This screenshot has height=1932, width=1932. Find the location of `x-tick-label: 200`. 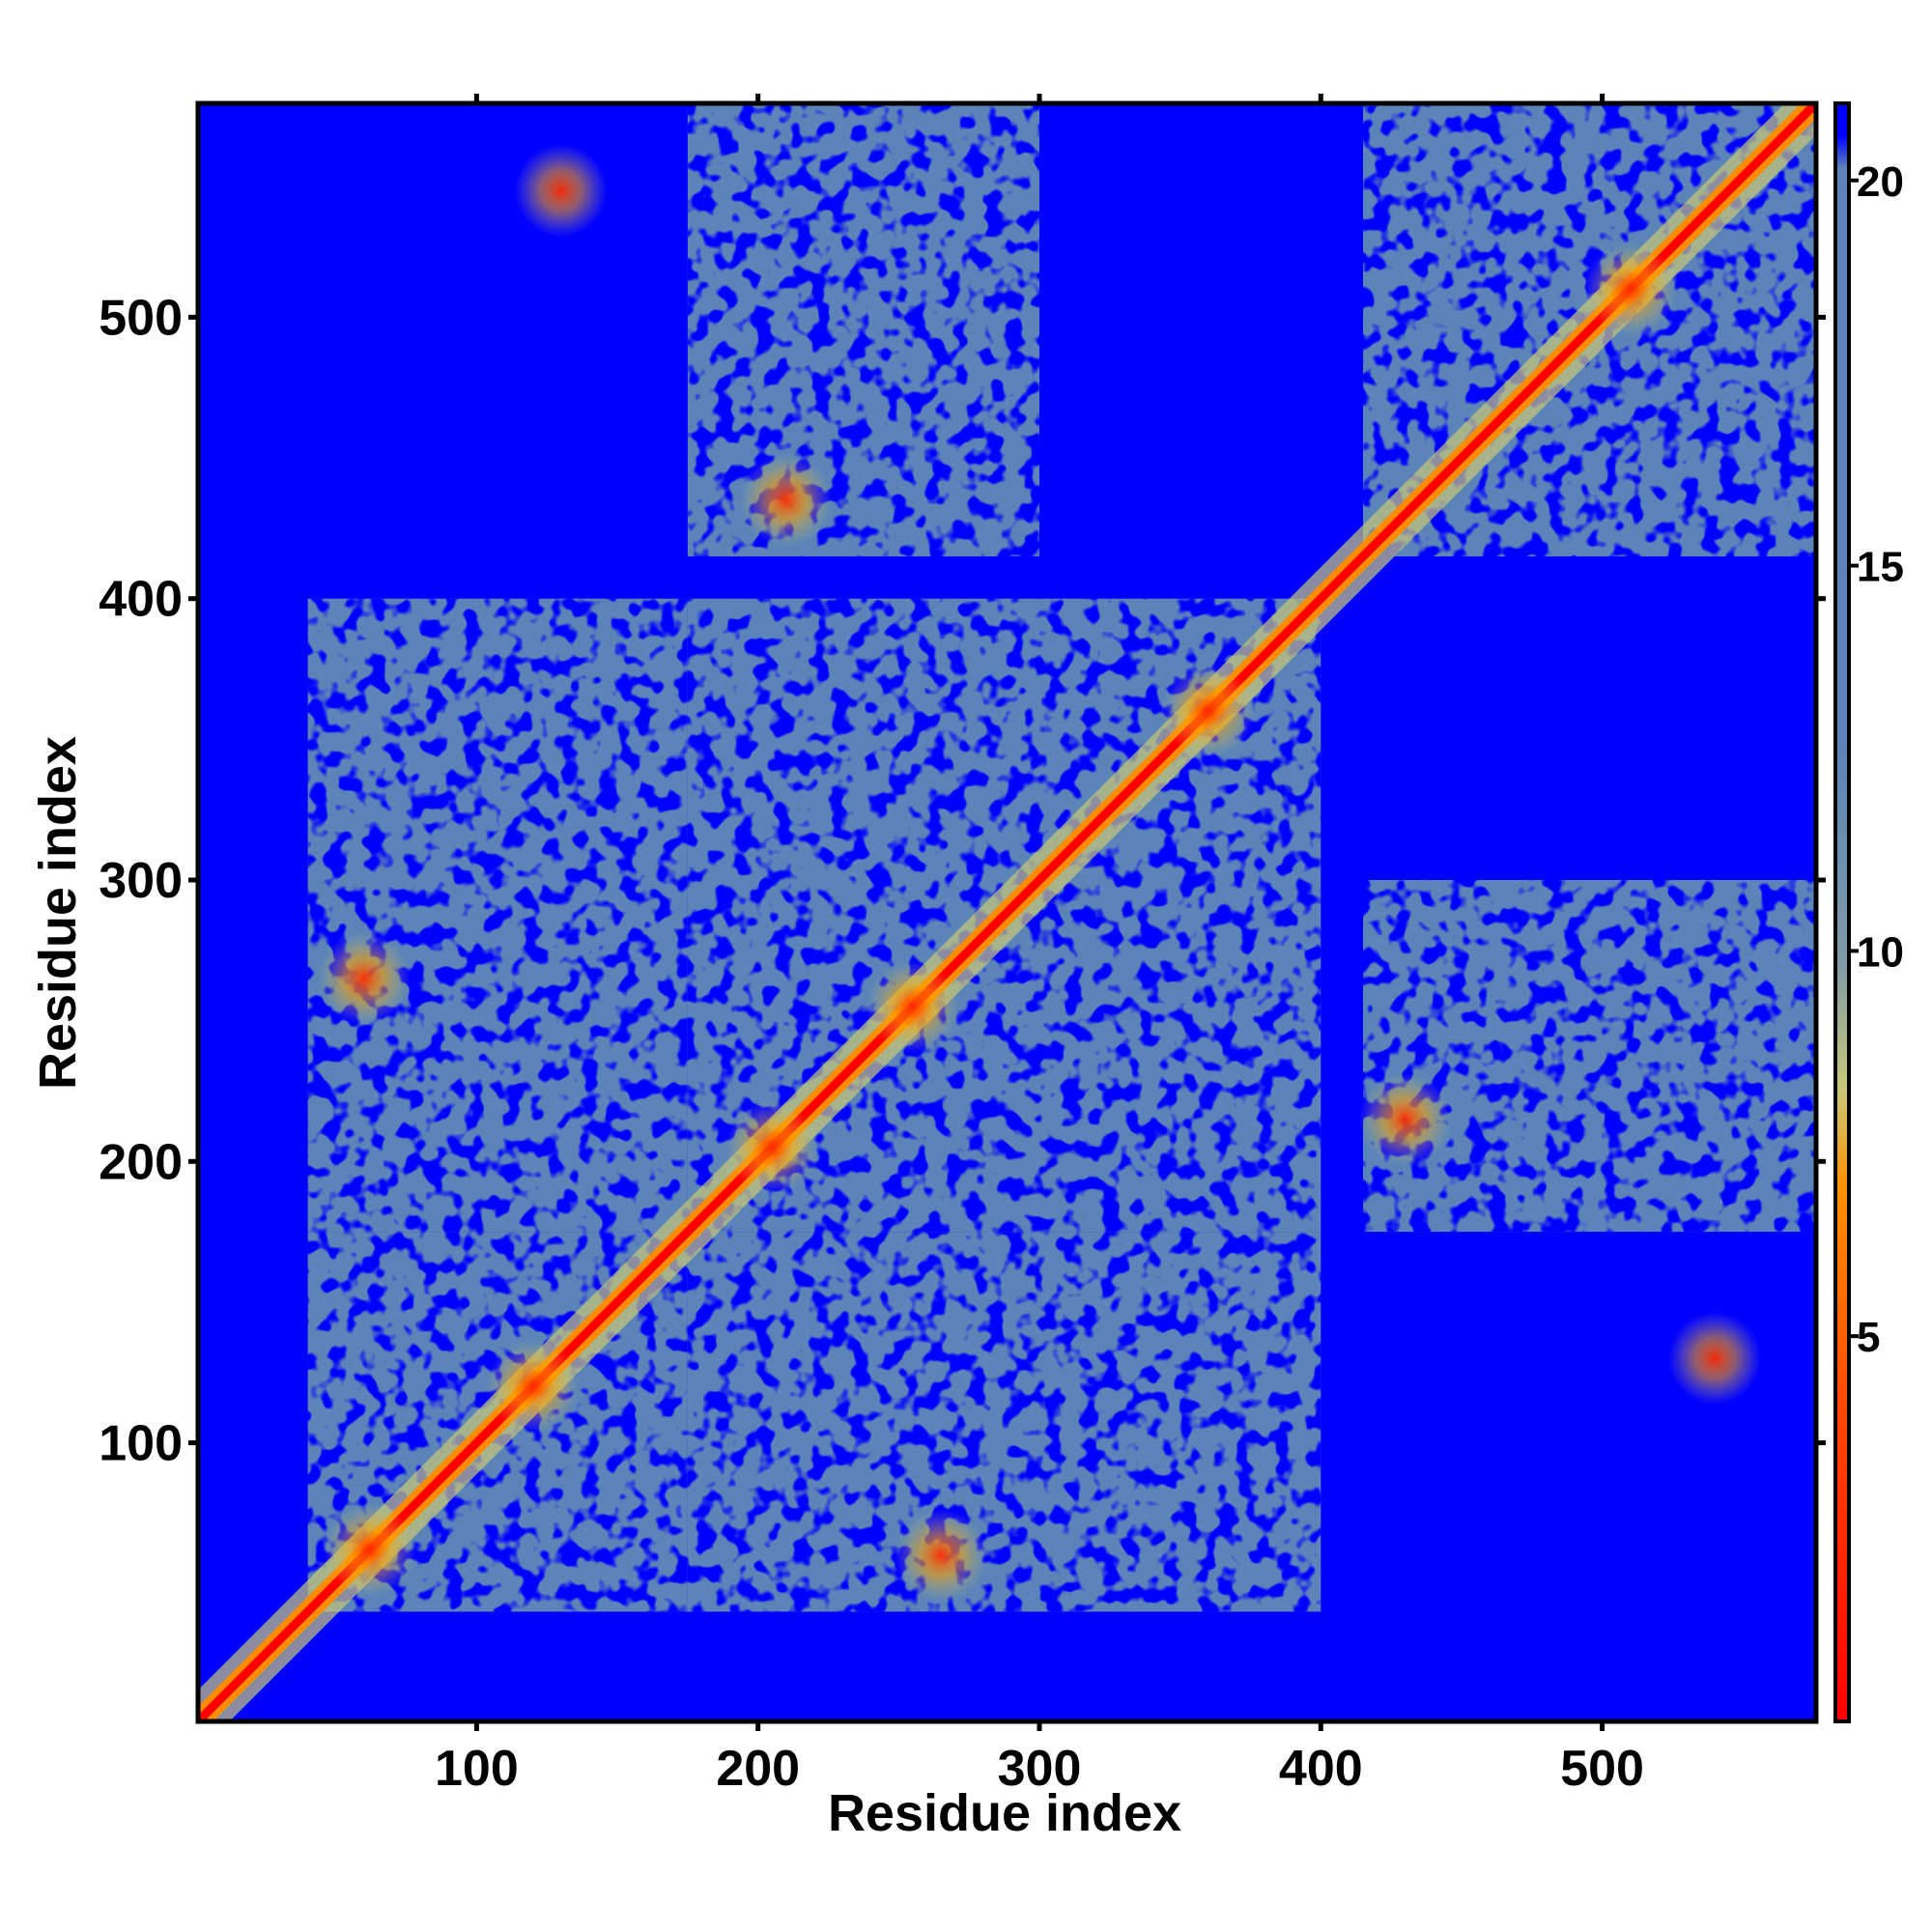

x-tick-label: 200 is located at coordinates (758, 1769).